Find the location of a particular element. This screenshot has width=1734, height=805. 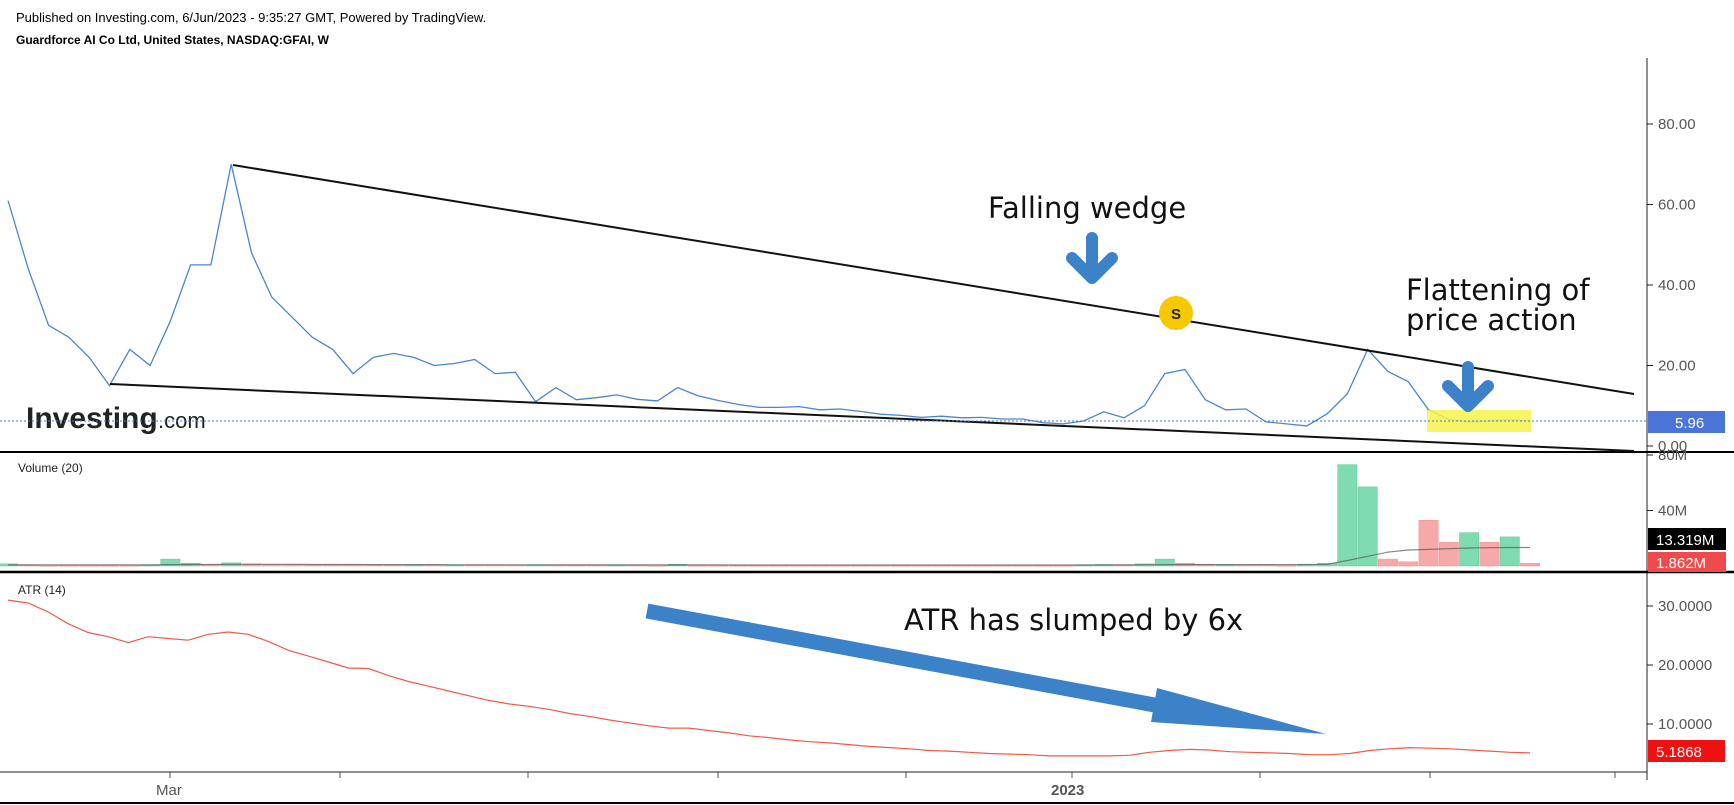

volume-tick-label: 80M is located at coordinates (1672, 455).